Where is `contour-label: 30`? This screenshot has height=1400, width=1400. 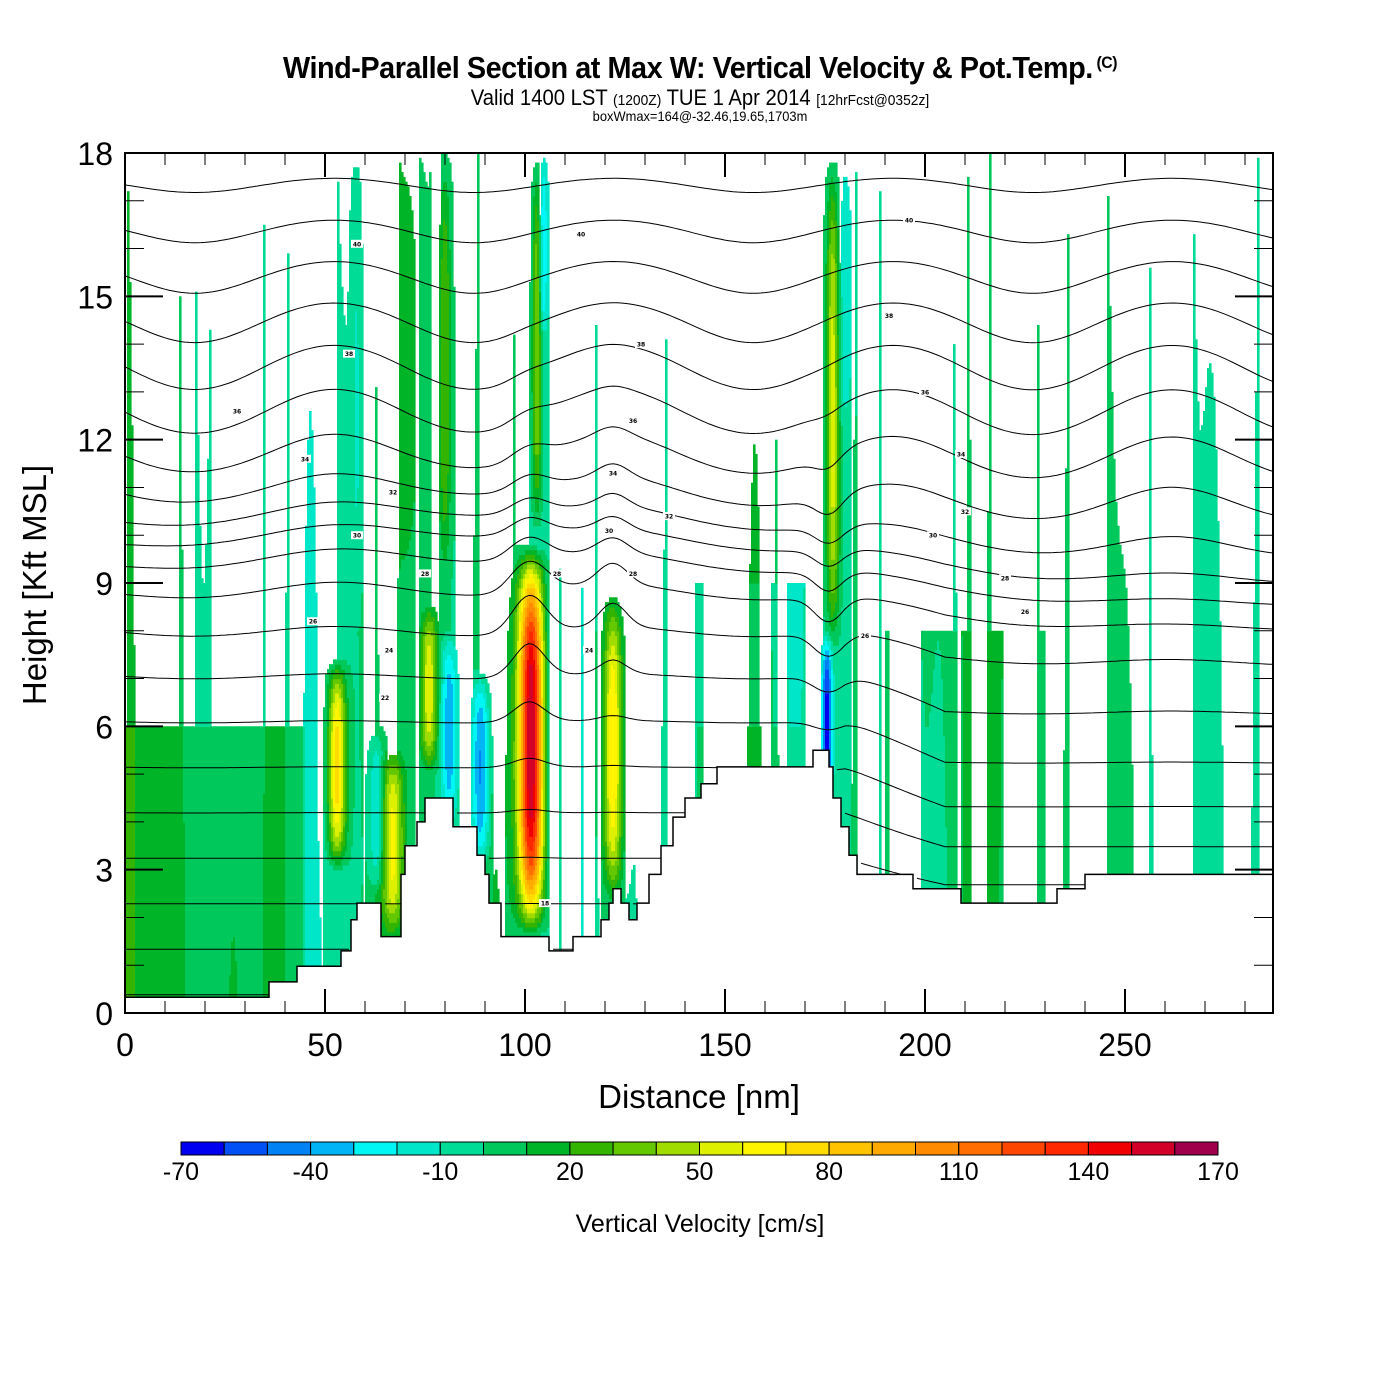
contour-label: 30 is located at coordinates (357, 535).